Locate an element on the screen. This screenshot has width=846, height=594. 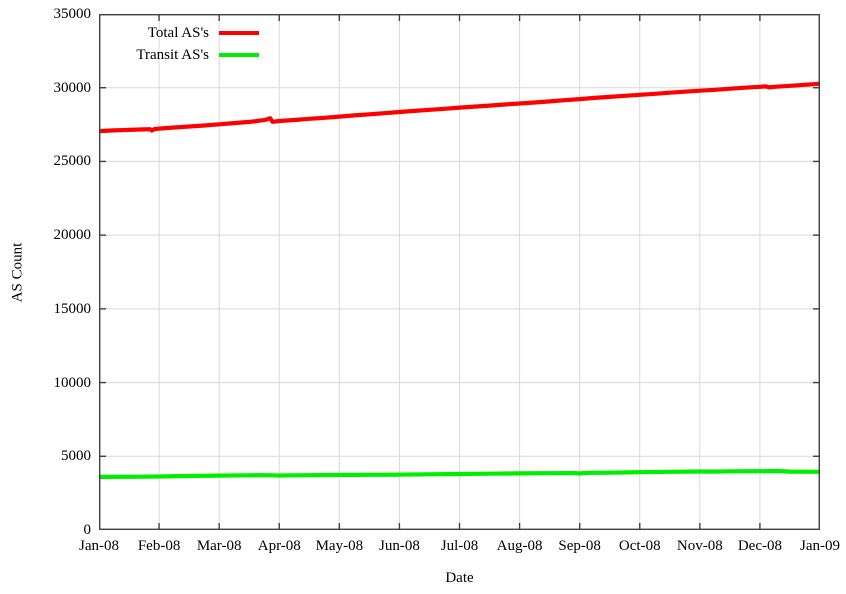
y-tick-label: 10000 is located at coordinates (72, 382).